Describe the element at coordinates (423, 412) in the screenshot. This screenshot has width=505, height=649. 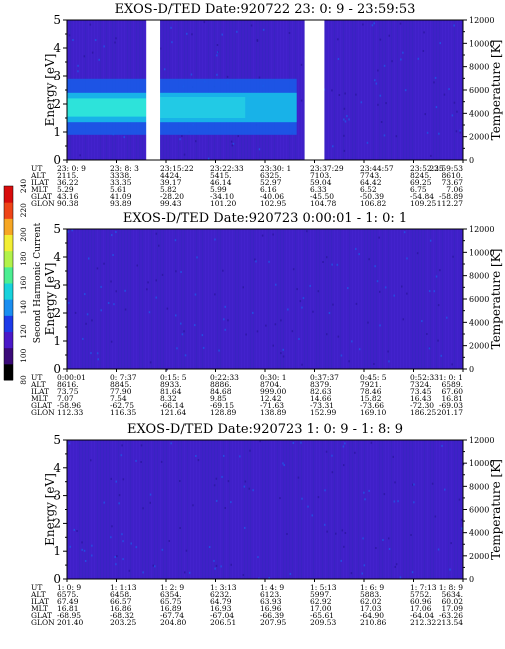
I see `orbit-cell: 186.25` at that location.